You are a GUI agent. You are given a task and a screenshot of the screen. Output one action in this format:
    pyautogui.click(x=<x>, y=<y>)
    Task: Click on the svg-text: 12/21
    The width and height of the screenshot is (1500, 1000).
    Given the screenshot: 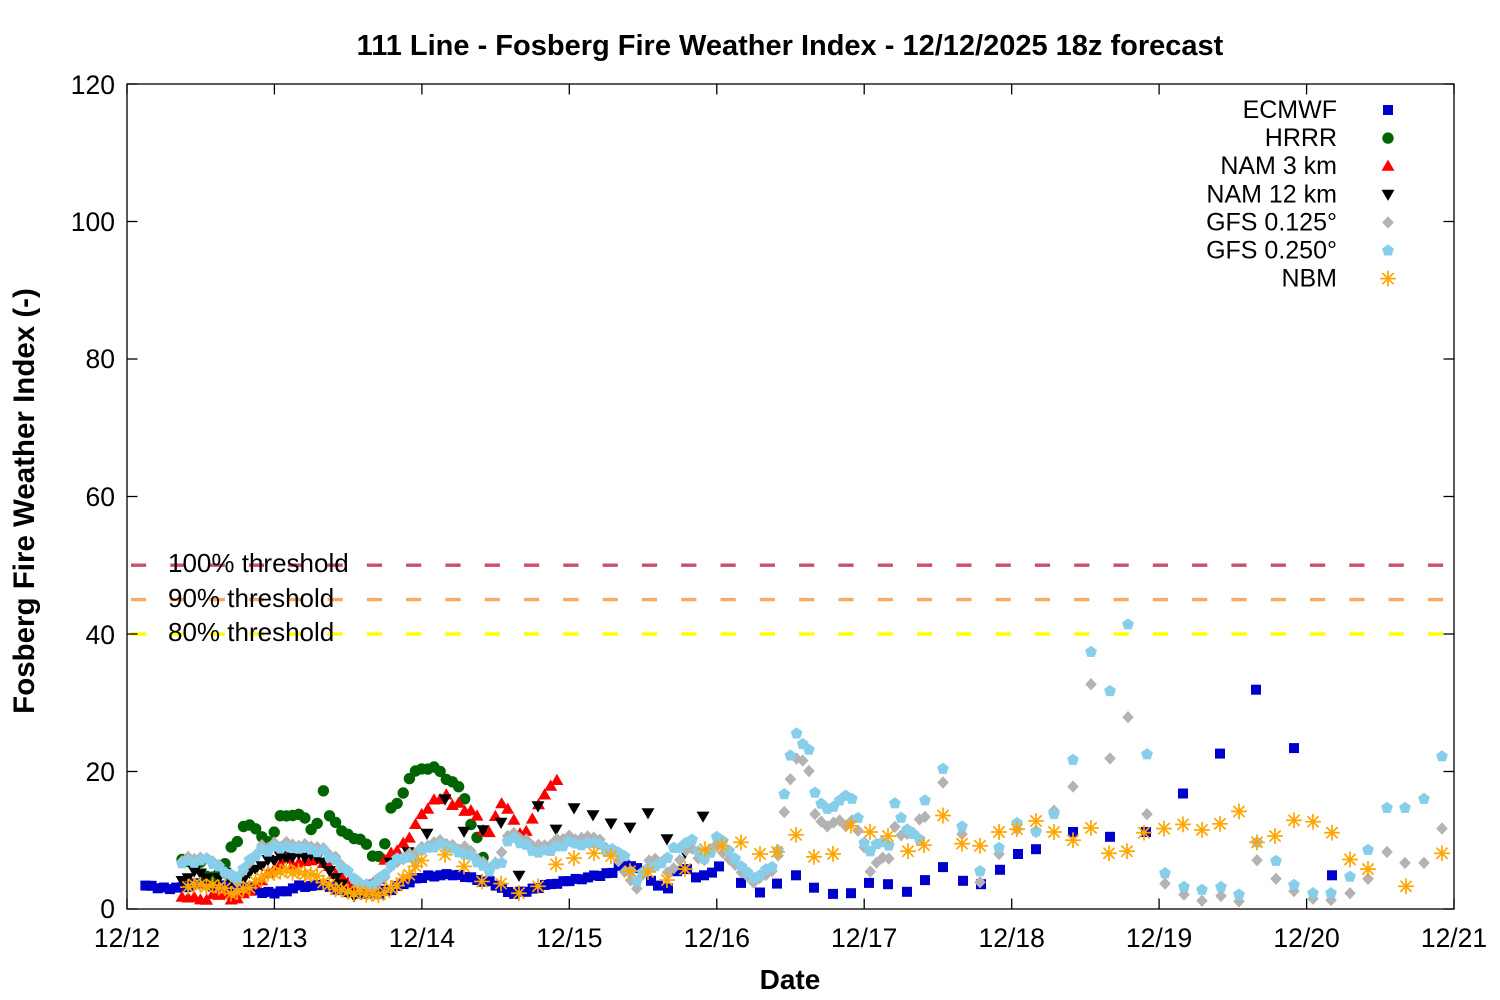 What is the action you would take?
    pyautogui.click(x=1454, y=938)
    